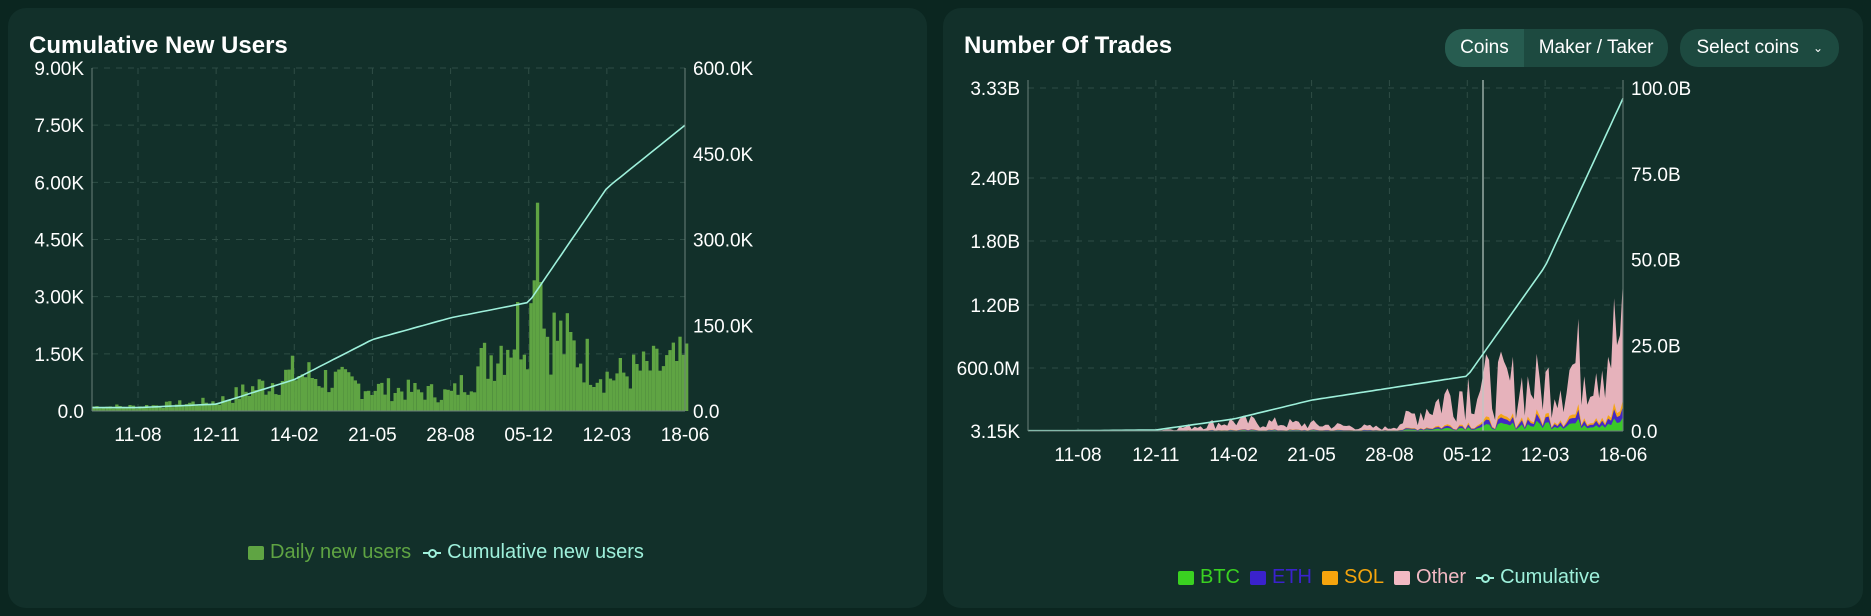  I want to click on legend-item-other: Other, so click(1430, 577).